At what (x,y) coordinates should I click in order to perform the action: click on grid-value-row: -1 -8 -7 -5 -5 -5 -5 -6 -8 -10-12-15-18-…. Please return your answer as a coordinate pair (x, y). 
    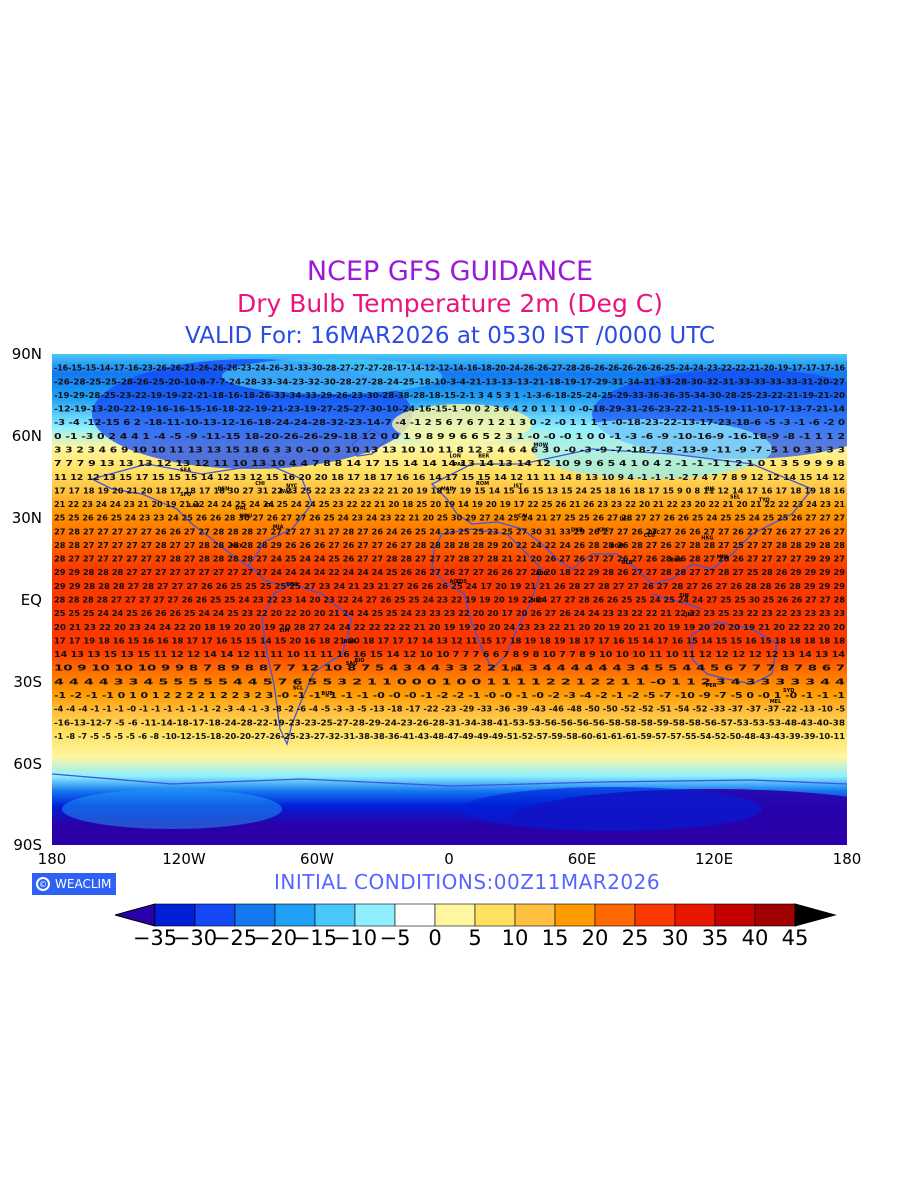
    Looking at the image, I should click on (449, 736).